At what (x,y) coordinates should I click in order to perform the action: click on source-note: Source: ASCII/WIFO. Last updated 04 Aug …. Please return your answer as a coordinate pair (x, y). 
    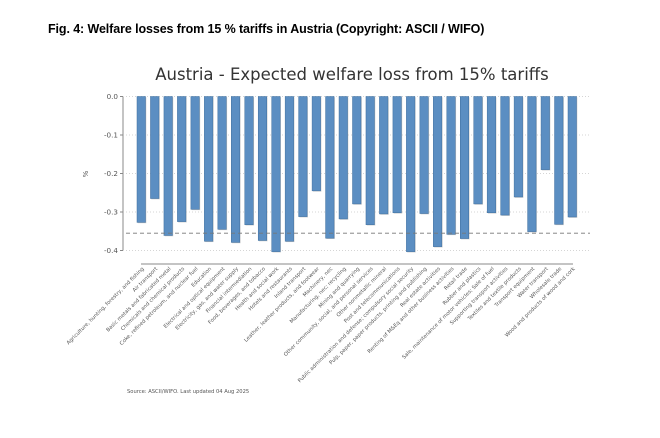
    Looking at the image, I should click on (188, 392).